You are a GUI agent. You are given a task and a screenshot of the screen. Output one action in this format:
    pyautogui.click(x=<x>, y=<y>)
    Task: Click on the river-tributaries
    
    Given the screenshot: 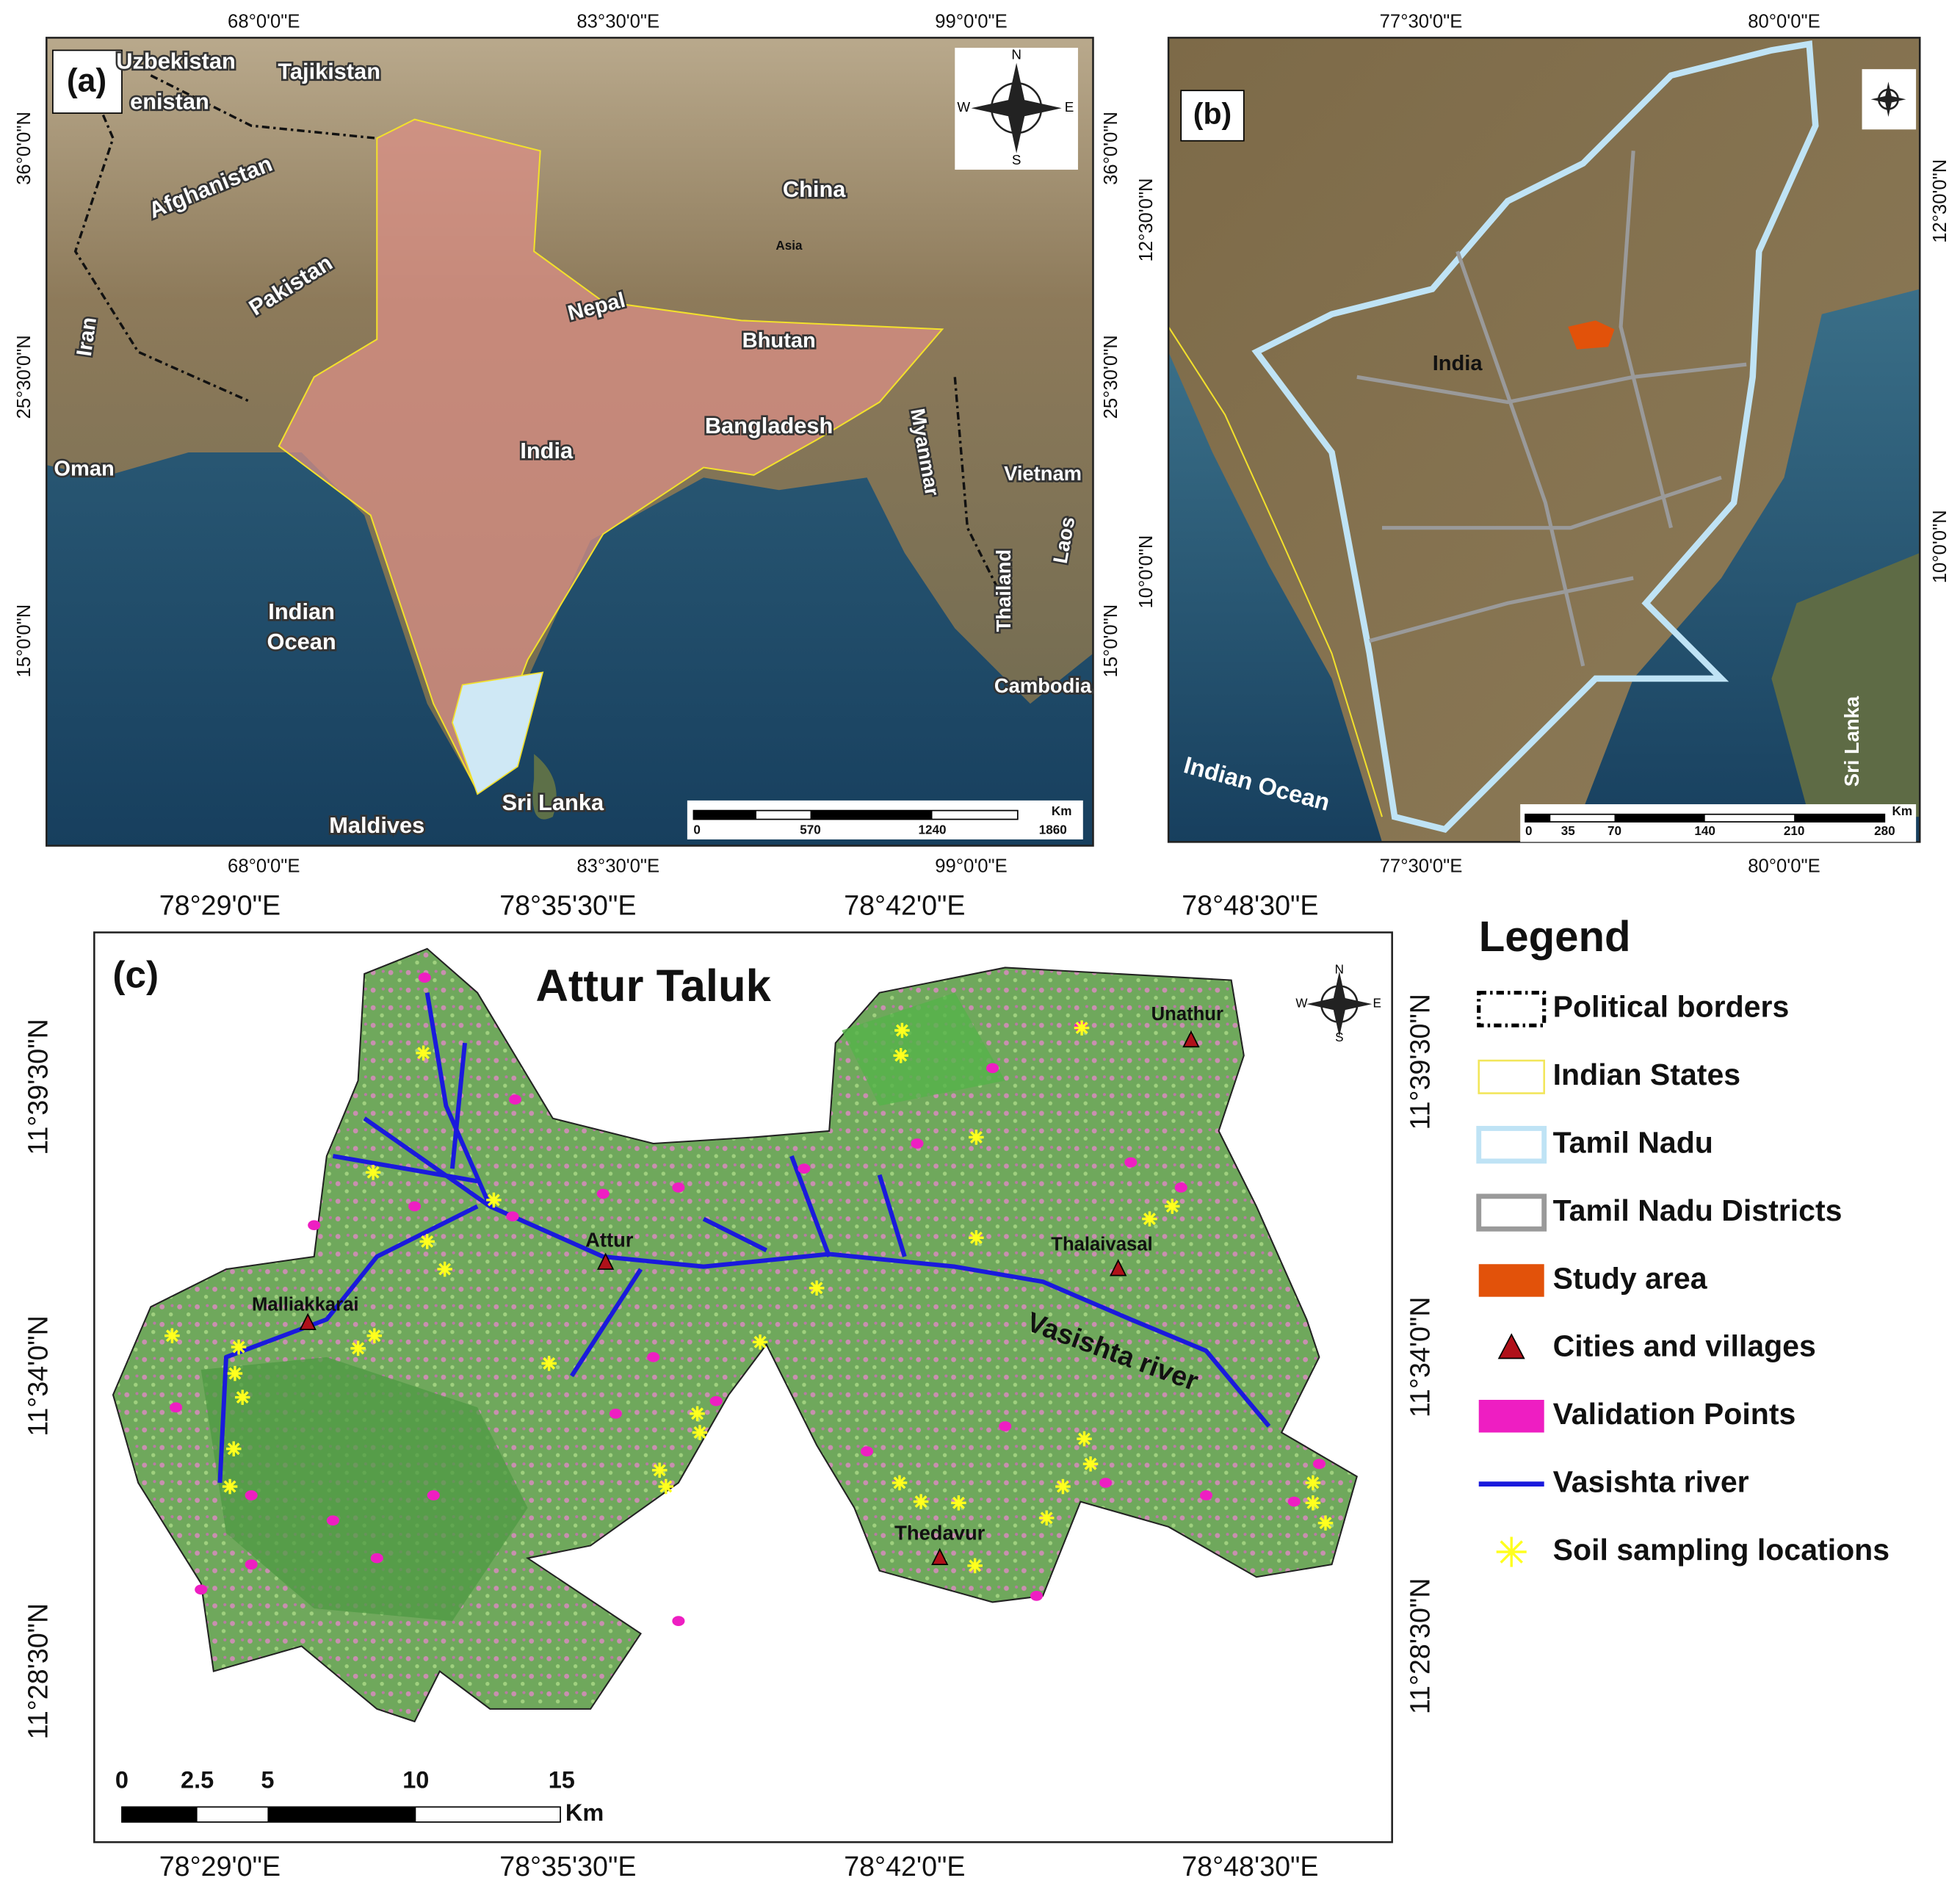 What is the action you would take?
    pyautogui.click(x=562, y=1238)
    